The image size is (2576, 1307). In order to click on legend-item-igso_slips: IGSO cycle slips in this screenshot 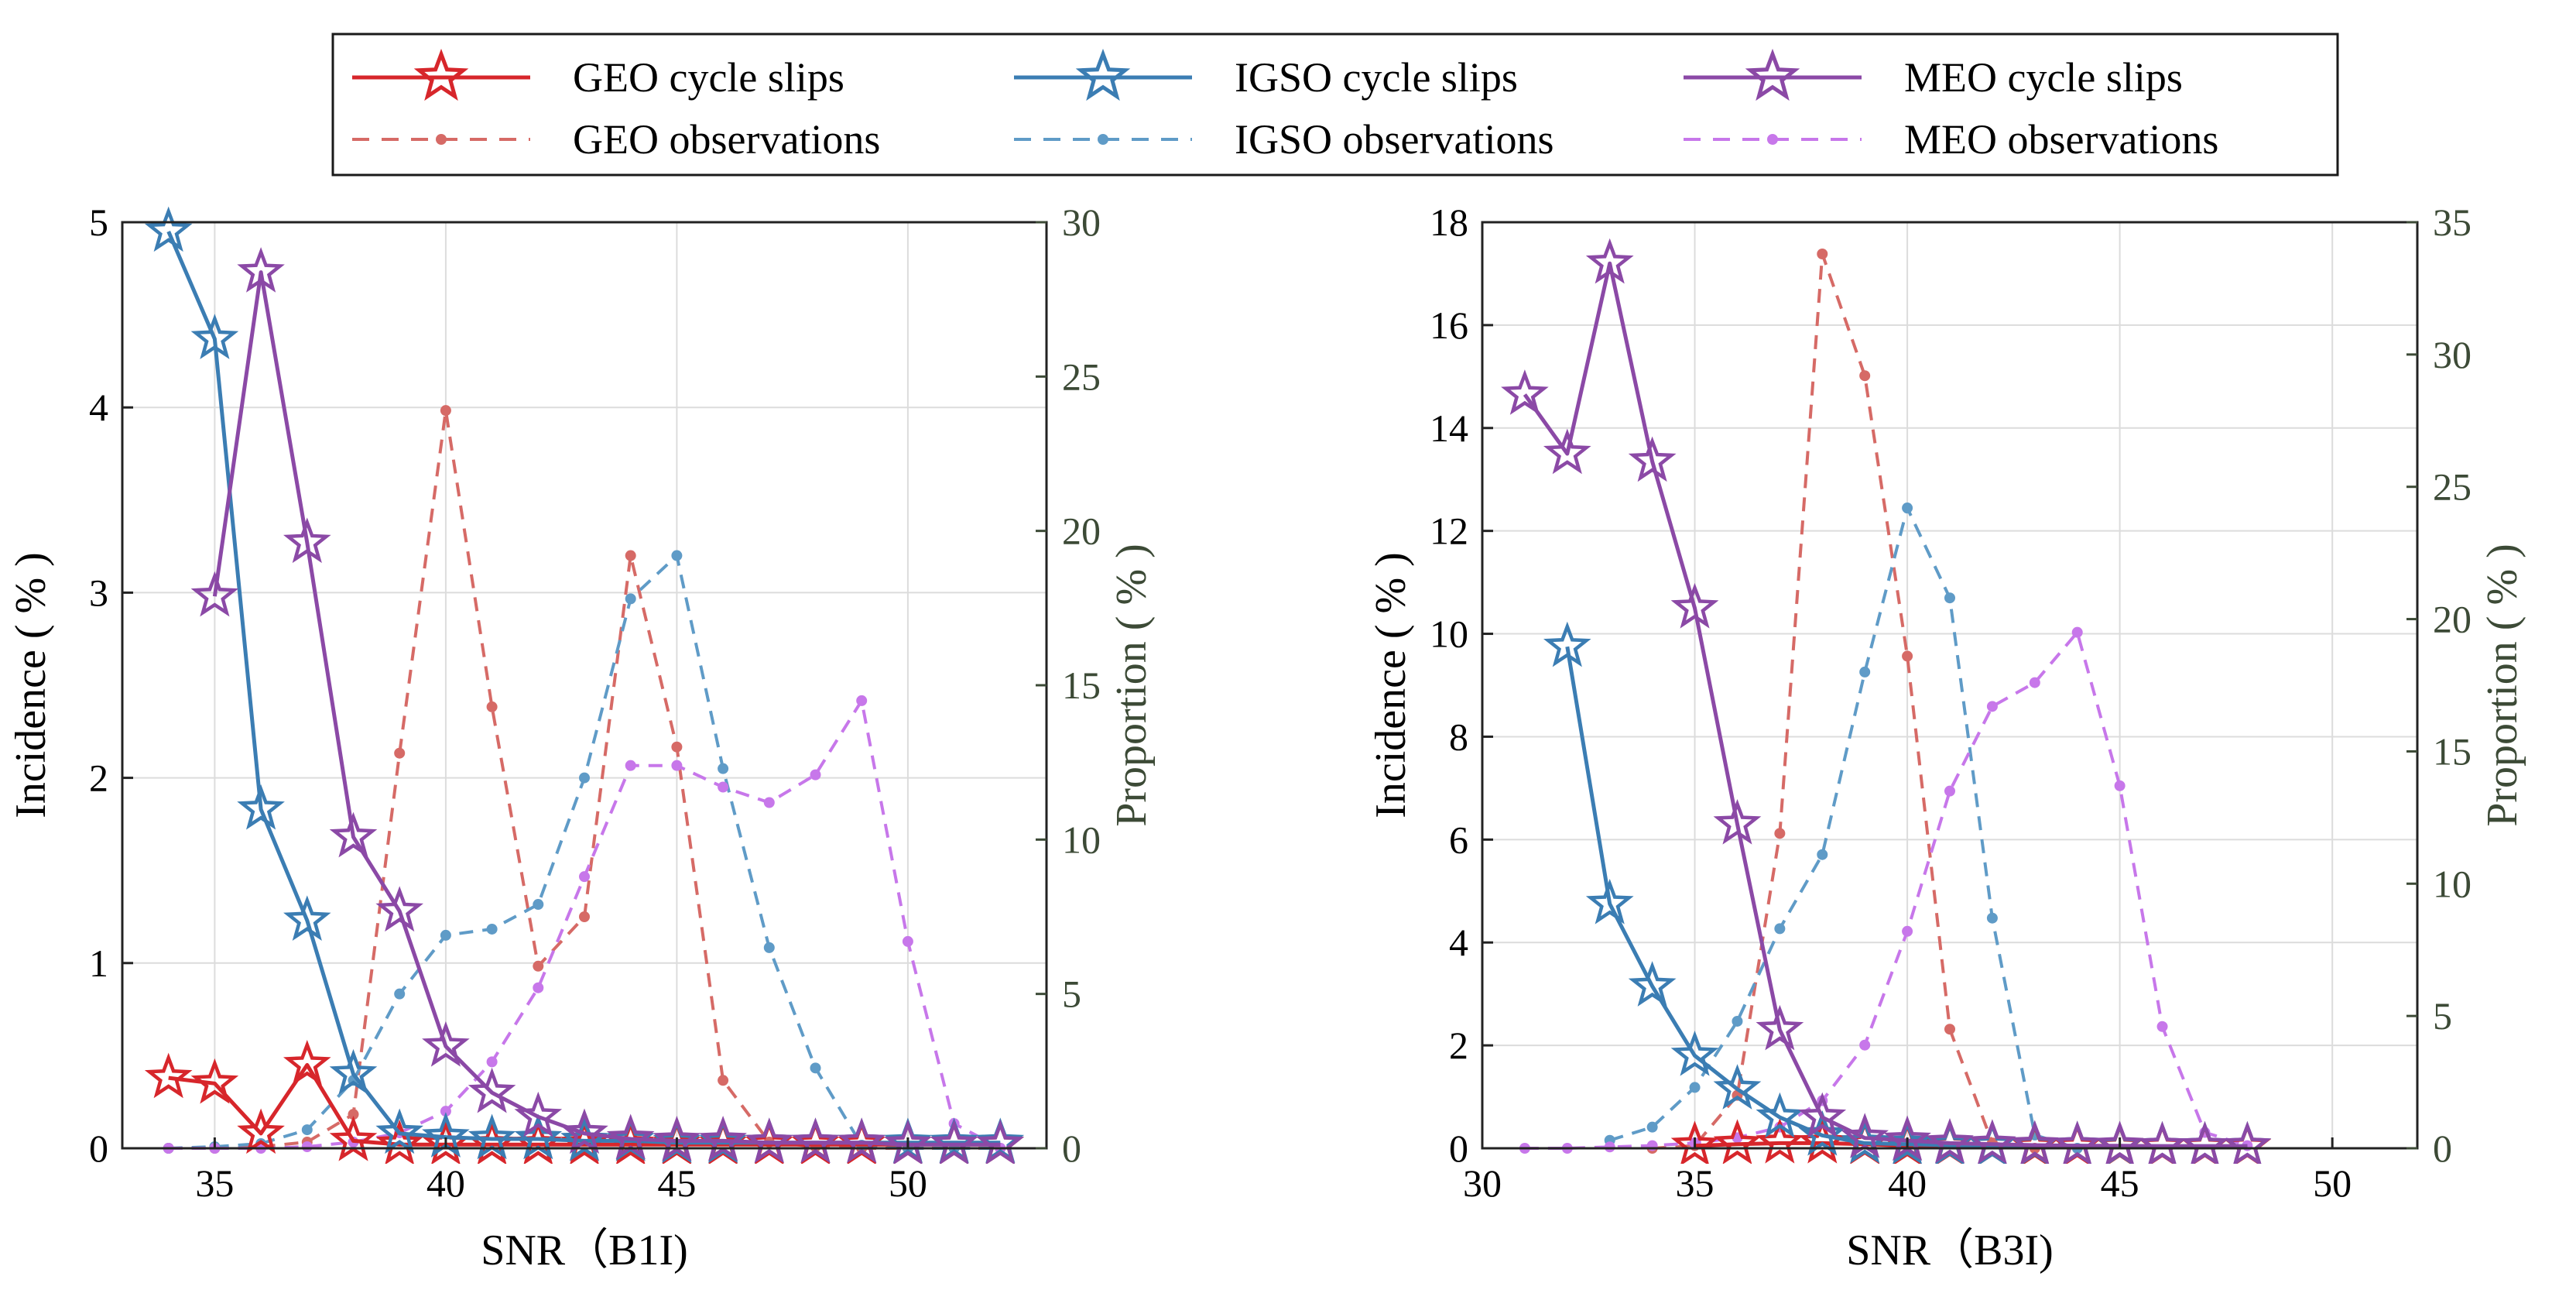, I will do `click(1266, 74)`.